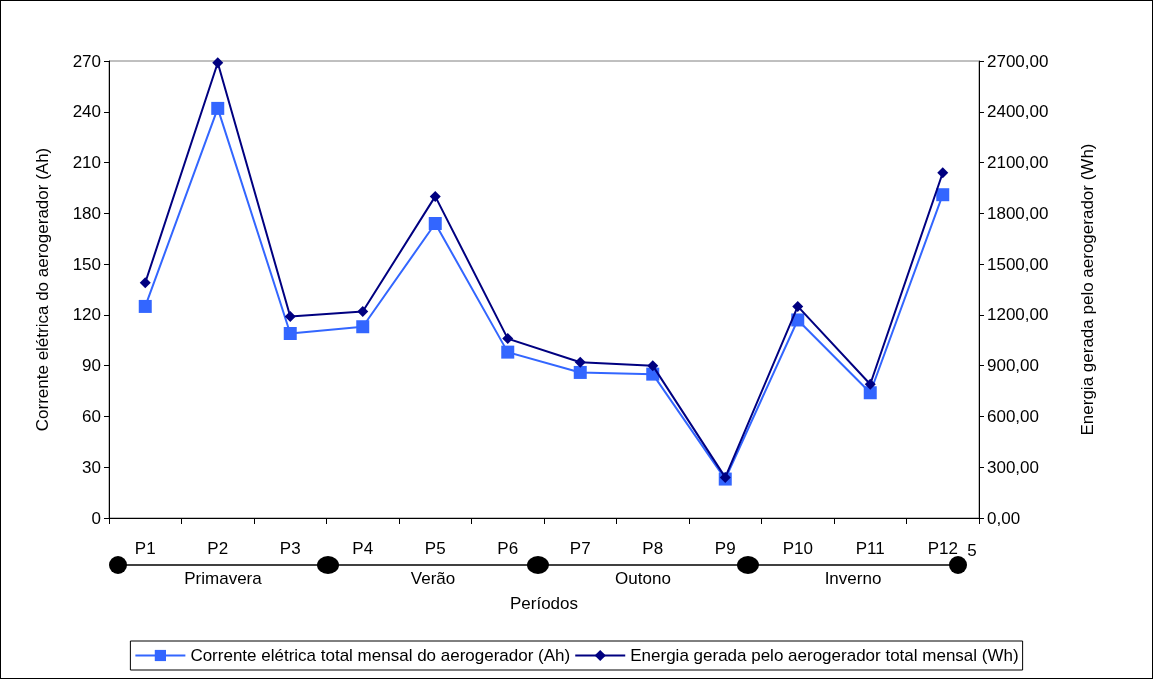 This screenshot has height=679, width=1153. I want to click on y2-tick-label: 0,00, so click(1004, 518).